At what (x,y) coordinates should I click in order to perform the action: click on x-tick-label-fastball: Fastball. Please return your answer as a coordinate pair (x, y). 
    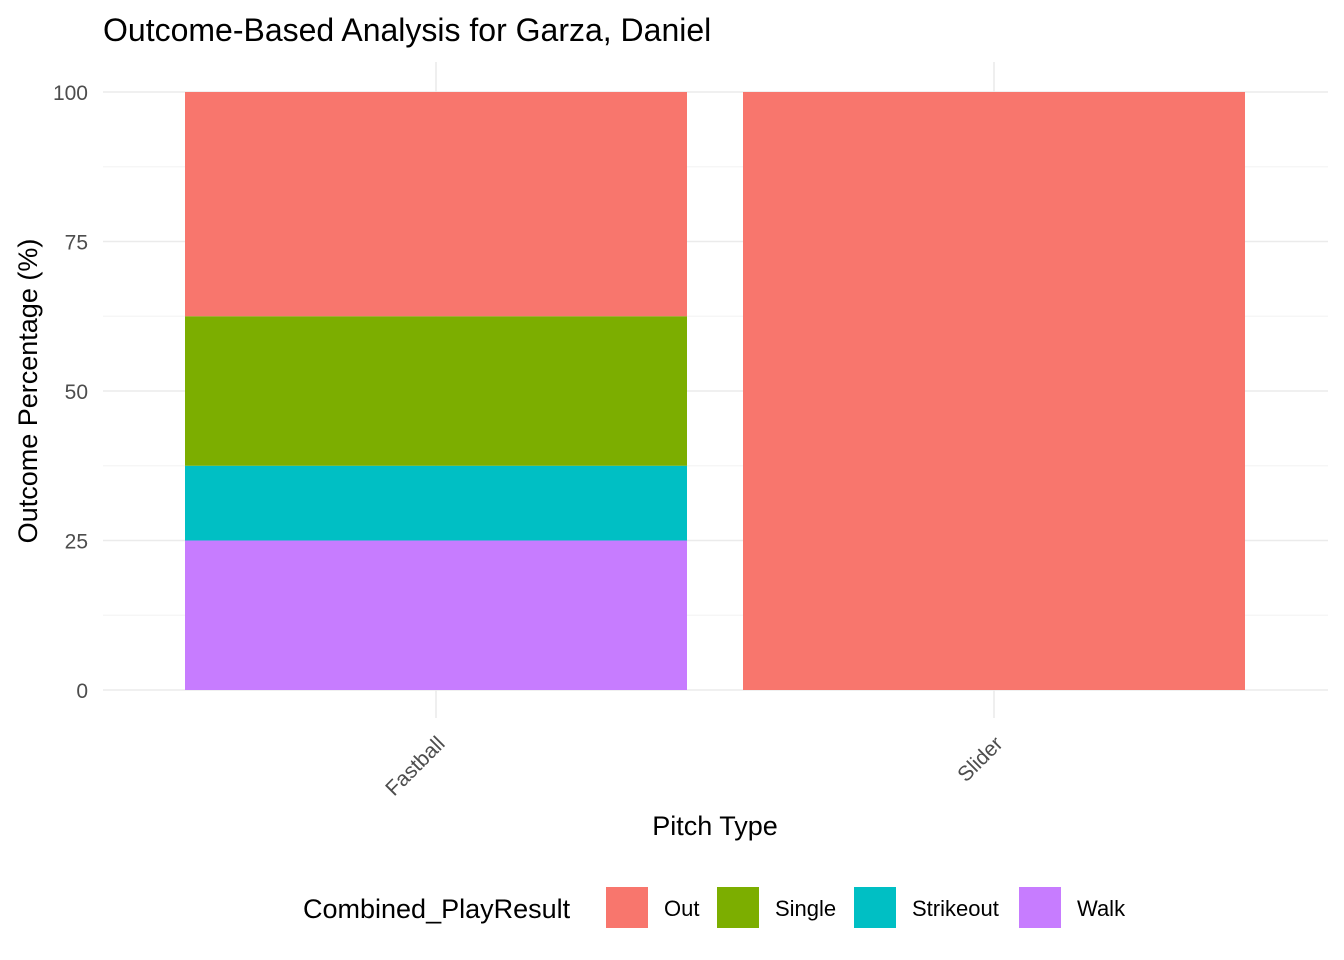
    Looking at the image, I should click on (415, 766).